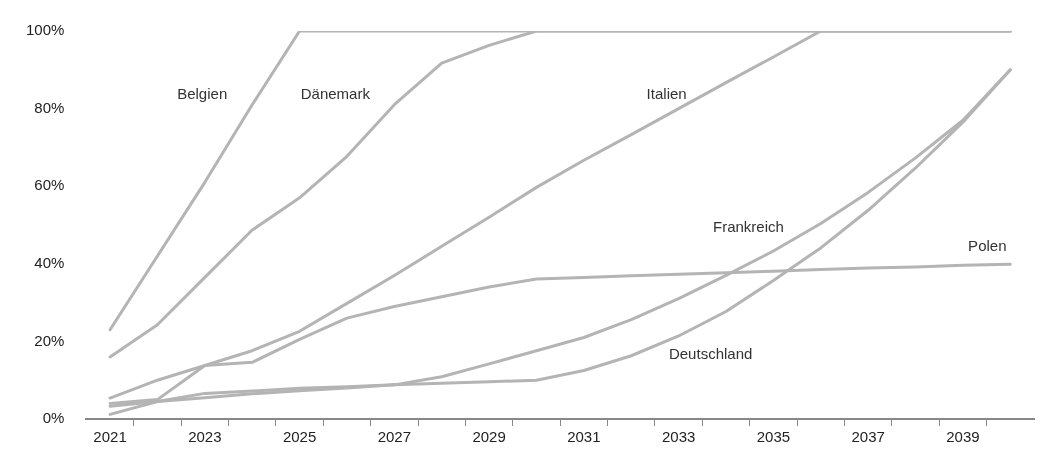 This screenshot has width=1048, height=454. I want to click on series-label: Polen, so click(987, 246).